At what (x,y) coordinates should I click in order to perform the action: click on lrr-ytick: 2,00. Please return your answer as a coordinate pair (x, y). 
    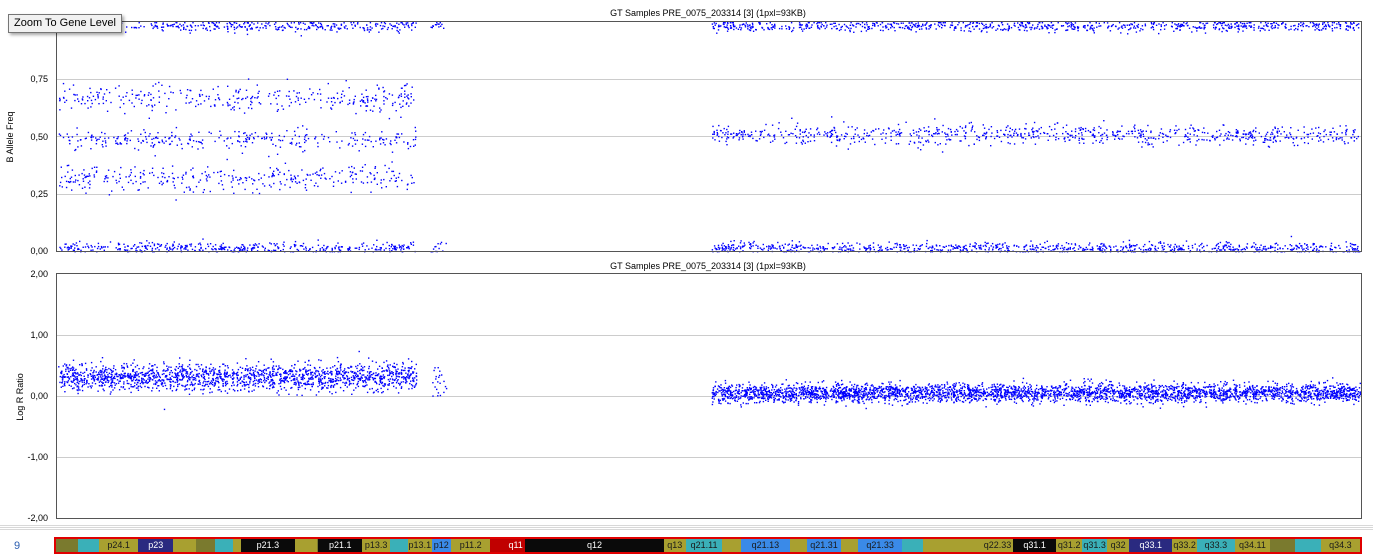
    Looking at the image, I should click on (39, 274).